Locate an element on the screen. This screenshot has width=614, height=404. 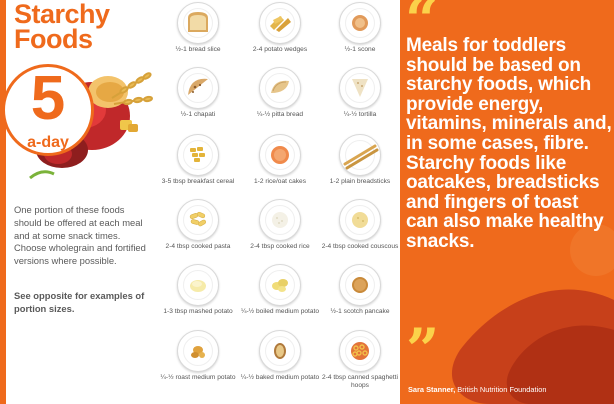
cereal-icon is located at coordinates (197, 154).